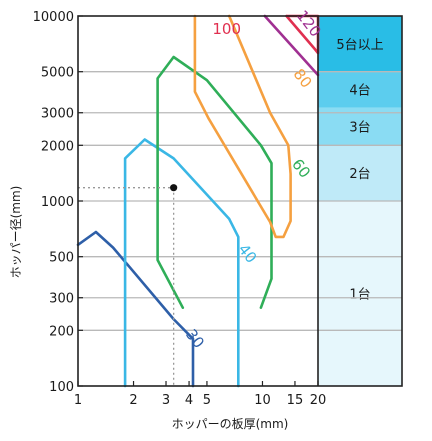 The height and width of the screenshot is (441, 432). I want to click on series-label-30: 30, so click(195, 339).